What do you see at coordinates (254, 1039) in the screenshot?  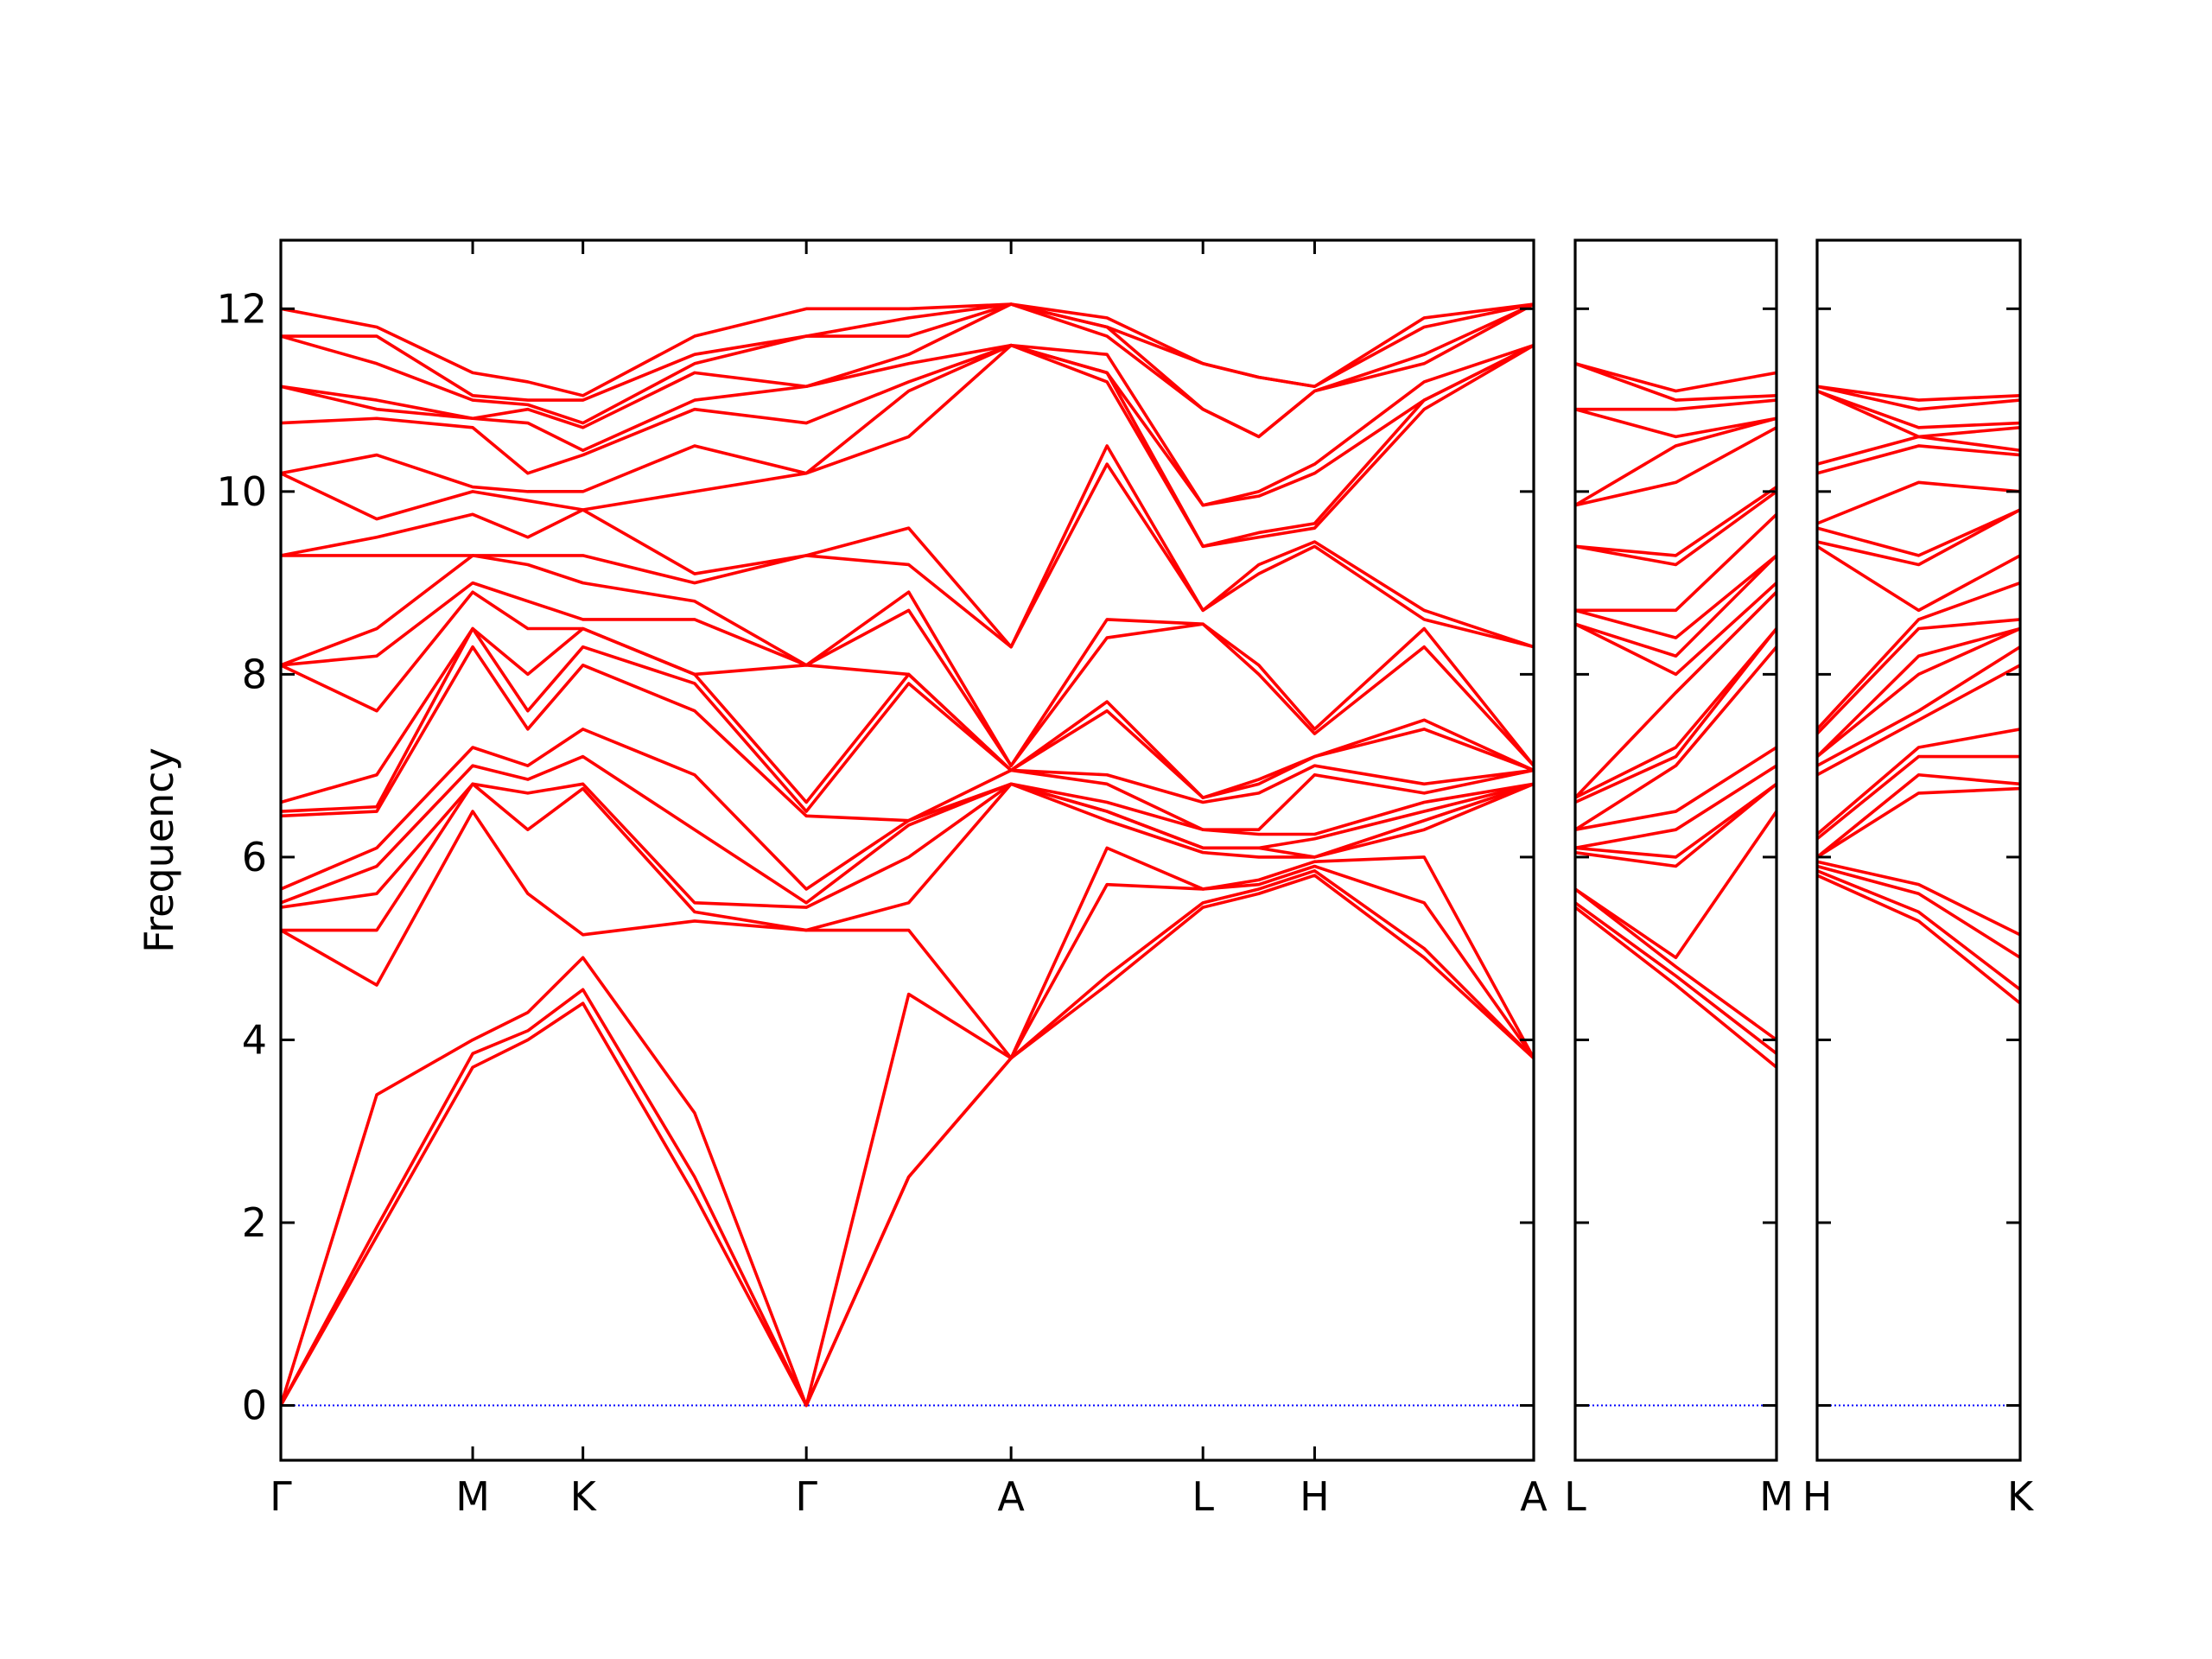 I see `y-tick-label: 4` at bounding box center [254, 1039].